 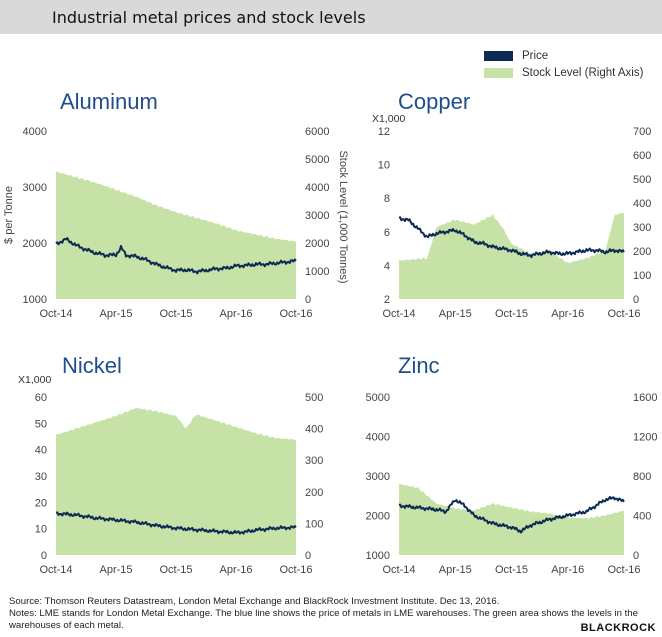 I want to click on aluminum-ytick-label: 2000, so click(x=35, y=244).